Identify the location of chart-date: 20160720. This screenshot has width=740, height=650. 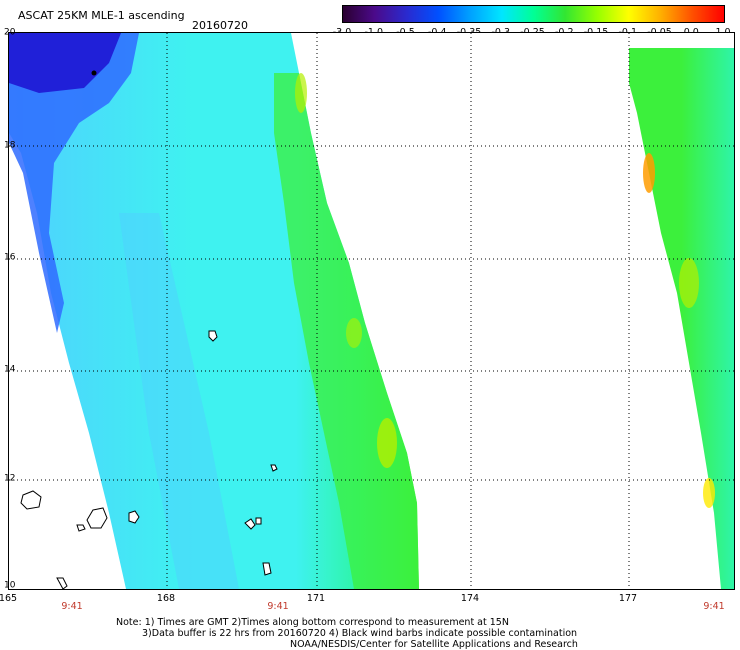
(220, 25).